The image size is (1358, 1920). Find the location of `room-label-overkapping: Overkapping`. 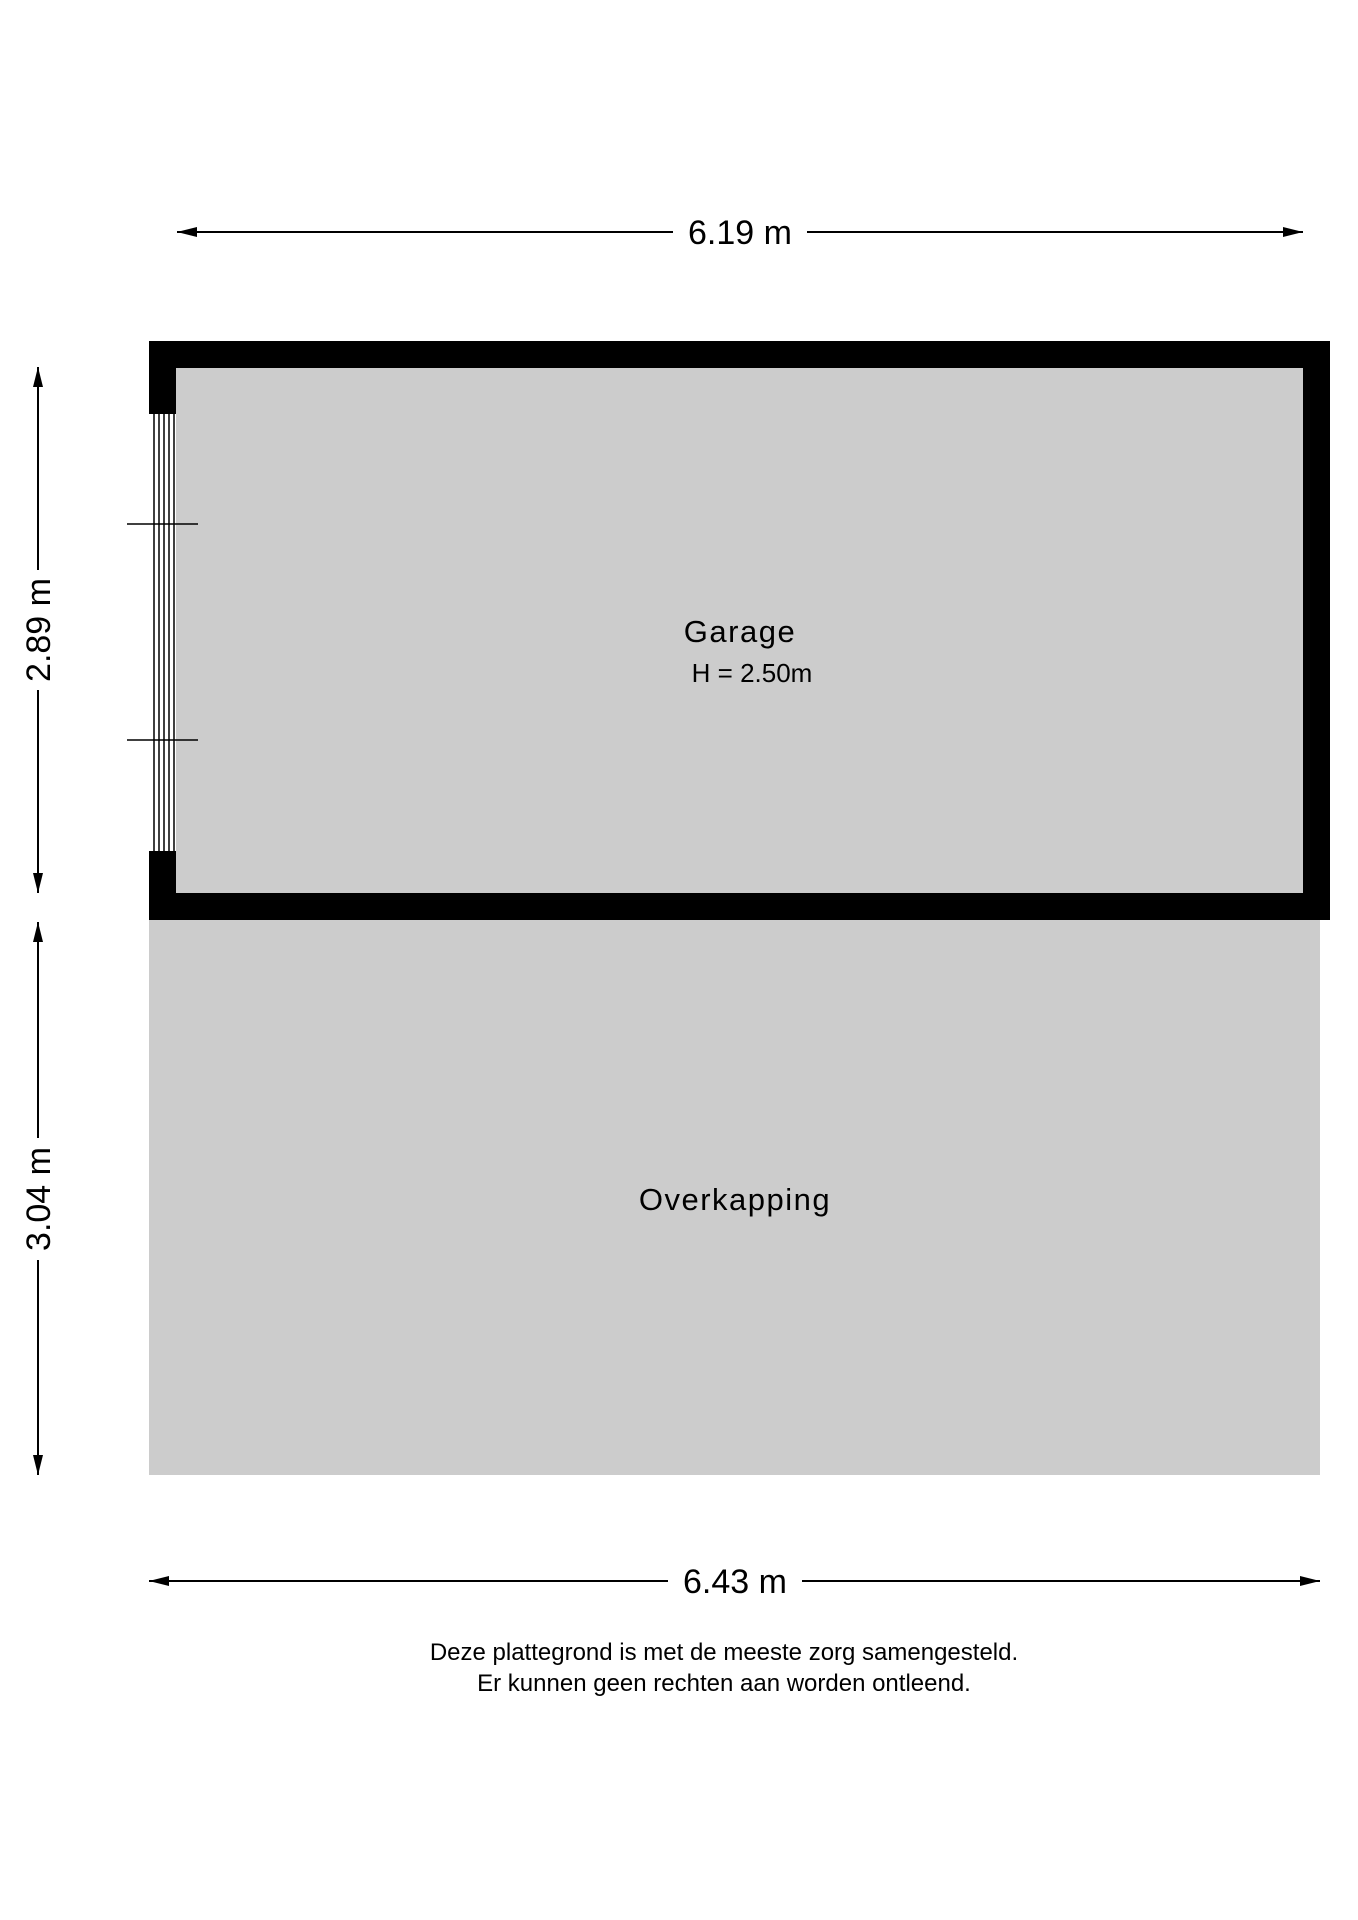

room-label-overkapping: Overkapping is located at coordinates (735, 1199).